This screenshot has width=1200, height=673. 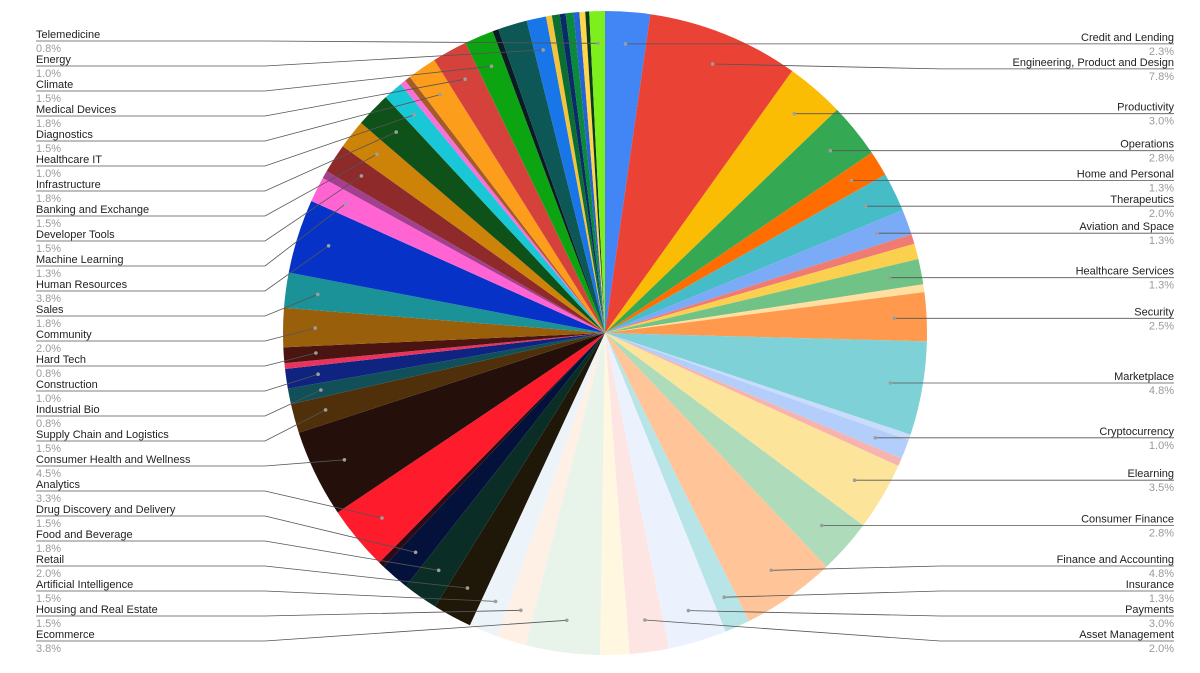 I want to click on pie-slice-construction, so click(x=445, y=361).